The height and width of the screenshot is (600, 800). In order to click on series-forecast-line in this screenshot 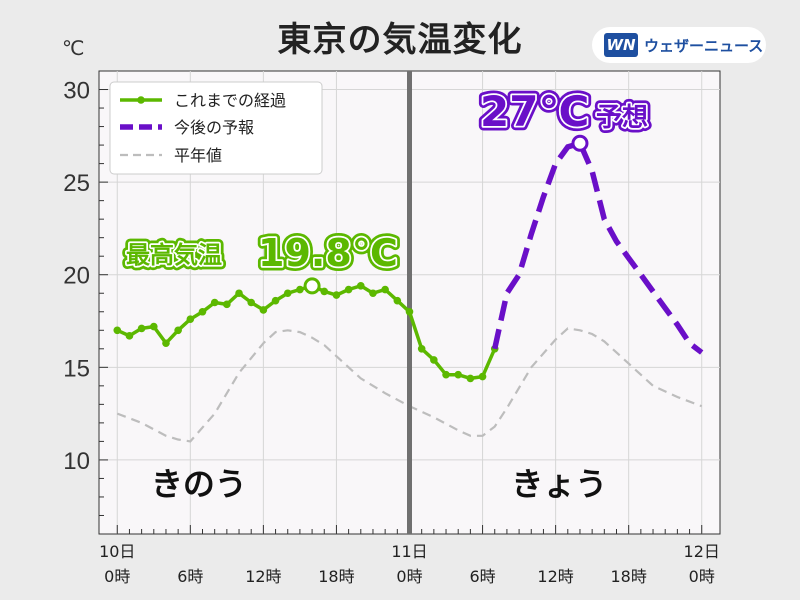, I will do `click(598, 247)`.